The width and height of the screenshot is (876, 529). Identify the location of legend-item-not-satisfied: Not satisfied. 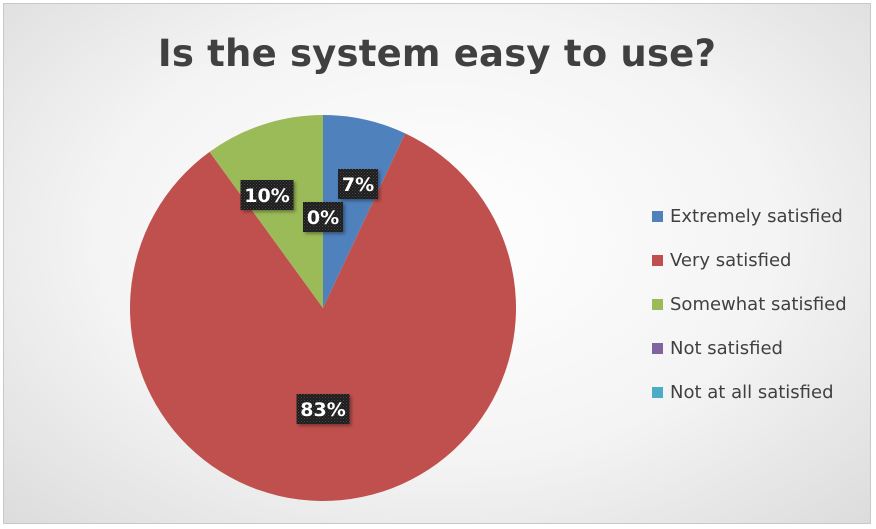
(717, 348).